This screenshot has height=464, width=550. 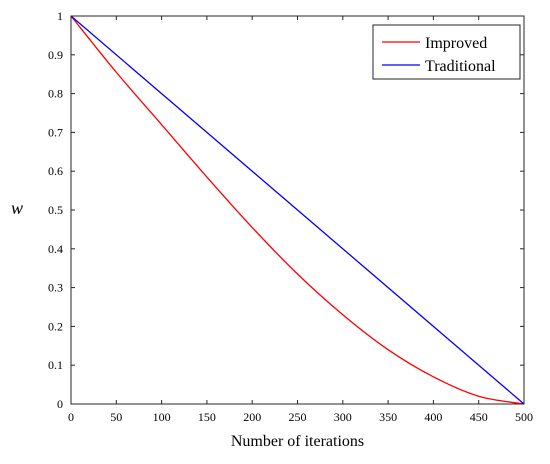 What do you see at coordinates (71, 417) in the screenshot?
I see `x-tick-label: 0` at bounding box center [71, 417].